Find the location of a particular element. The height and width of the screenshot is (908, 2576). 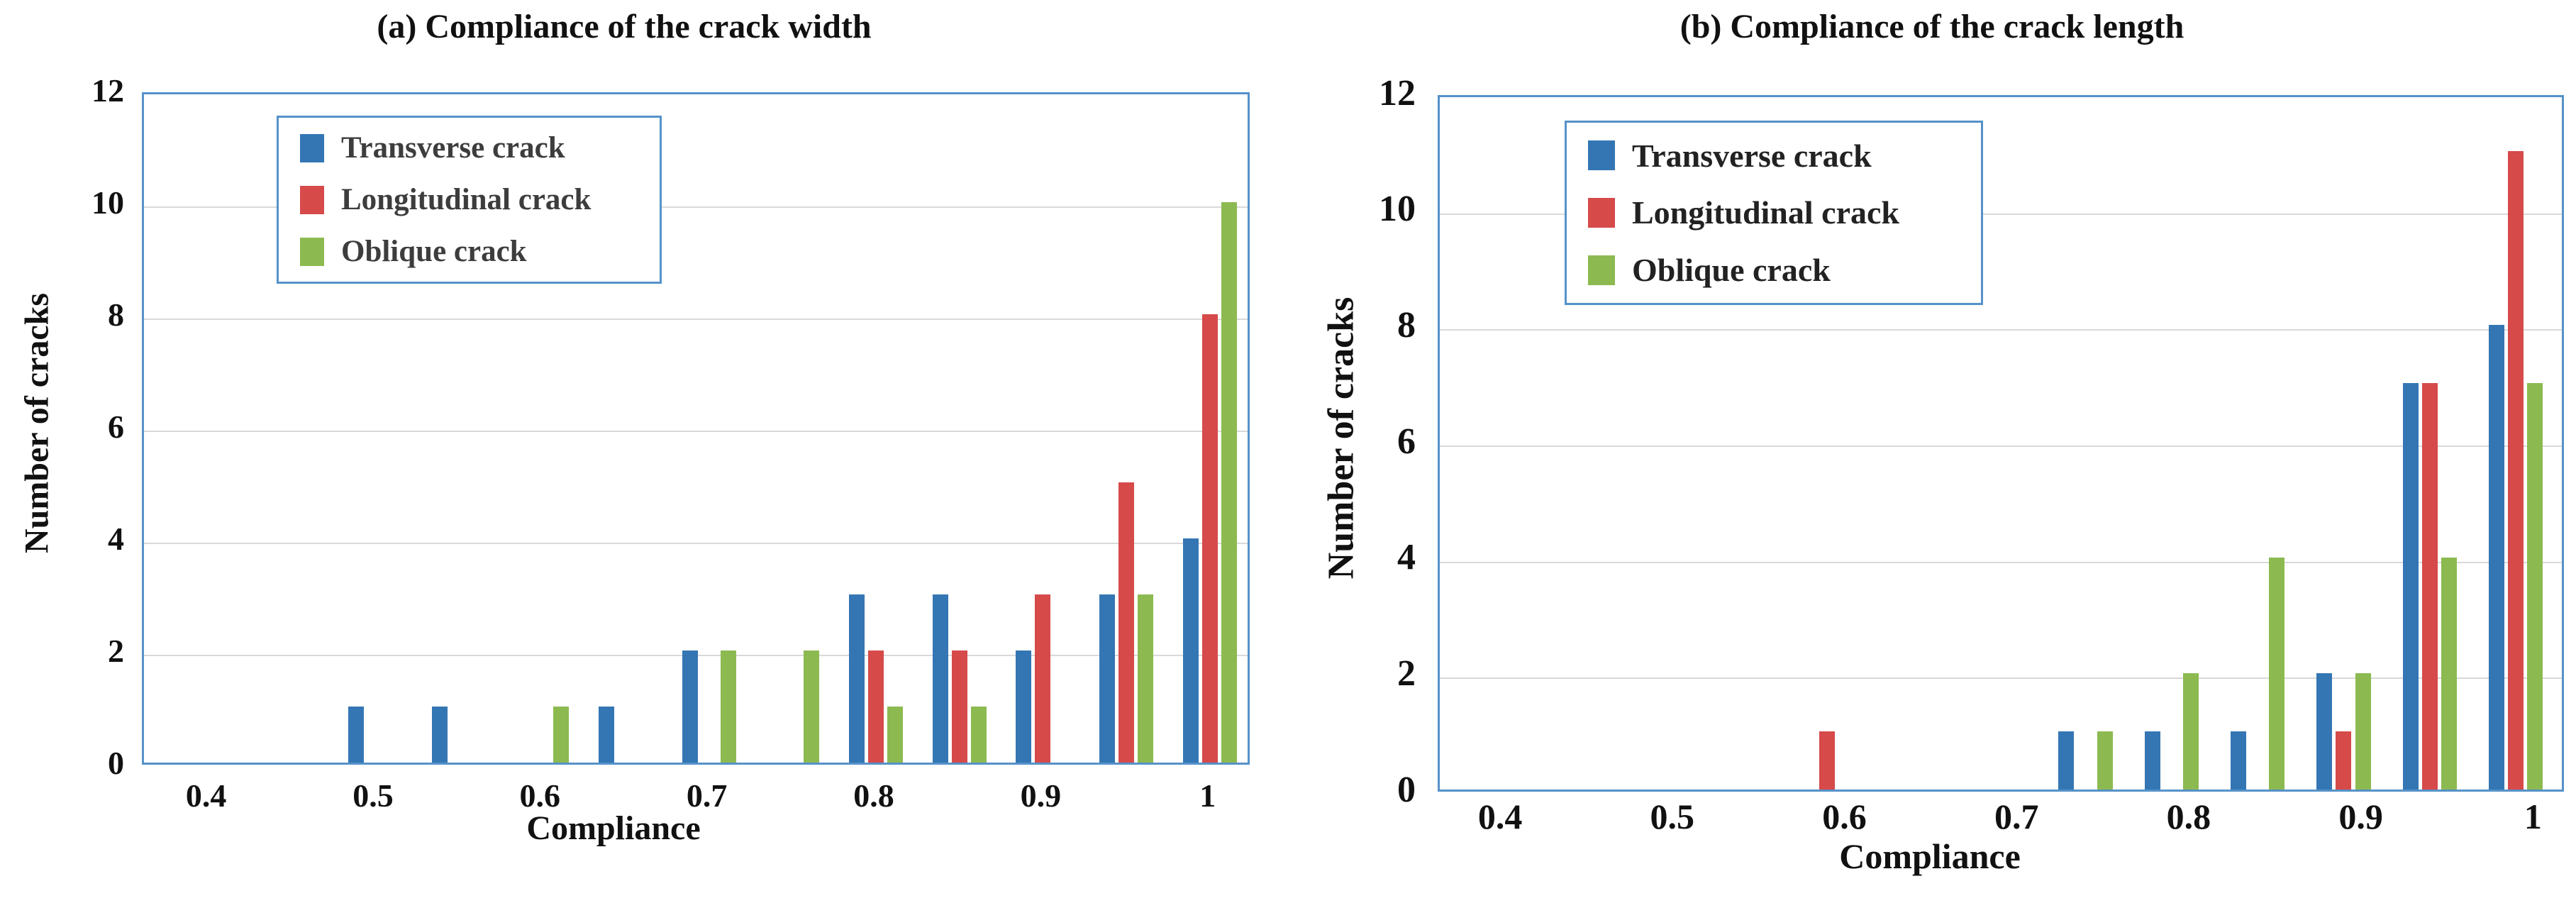

chart-a-y-tick-label-0: 0 is located at coordinates (116, 763).